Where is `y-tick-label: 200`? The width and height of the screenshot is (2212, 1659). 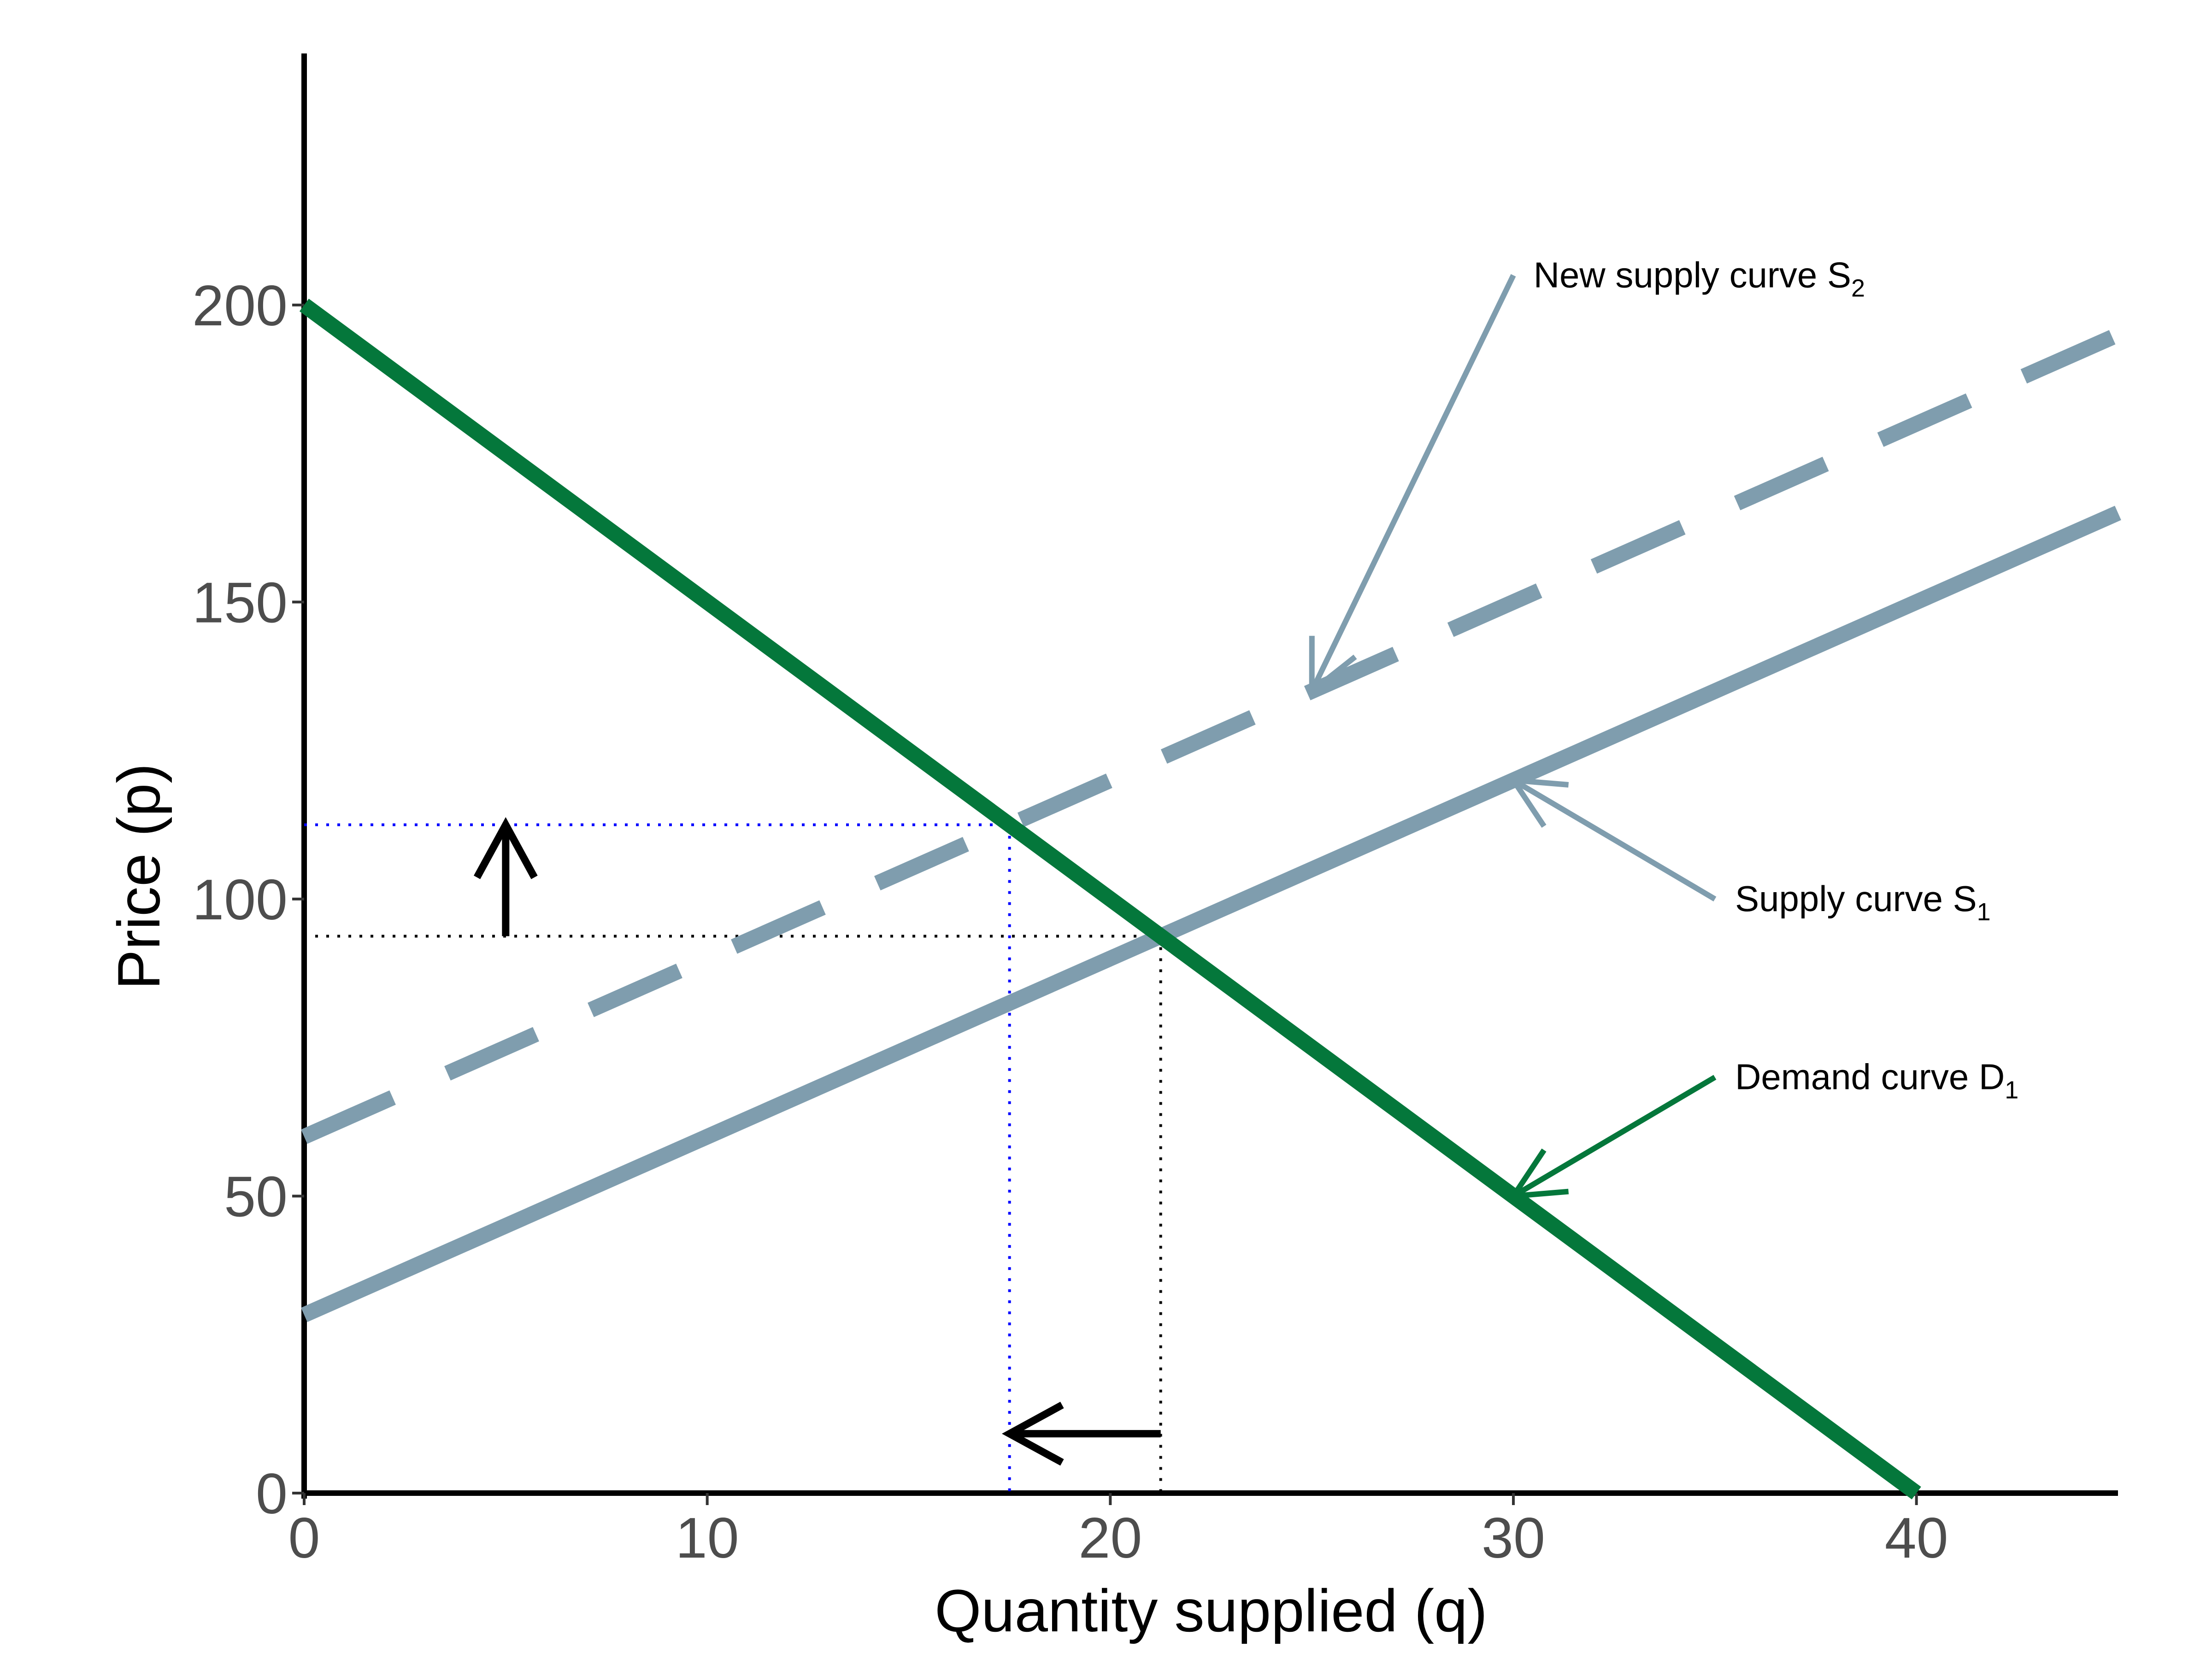 y-tick-label: 200 is located at coordinates (240, 306).